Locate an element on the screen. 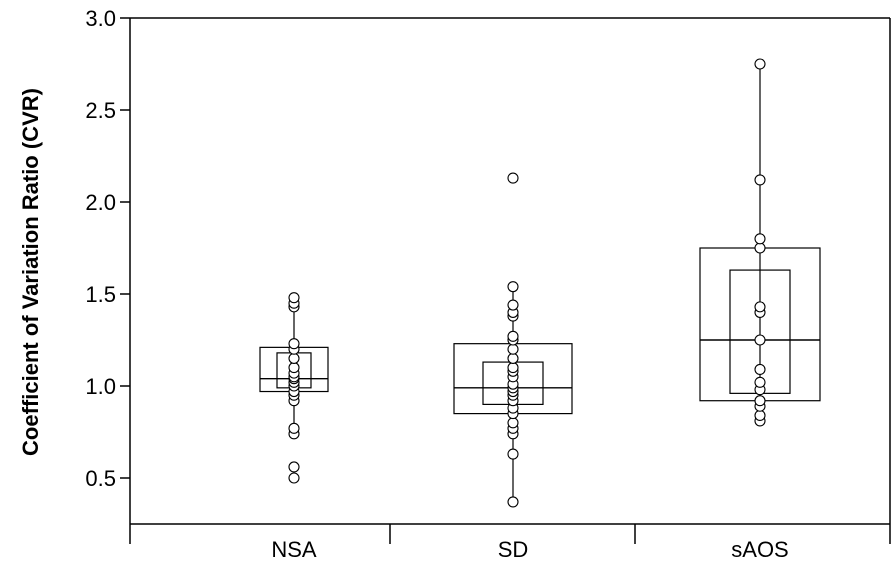  x-category-label: SD is located at coordinates (513, 549).